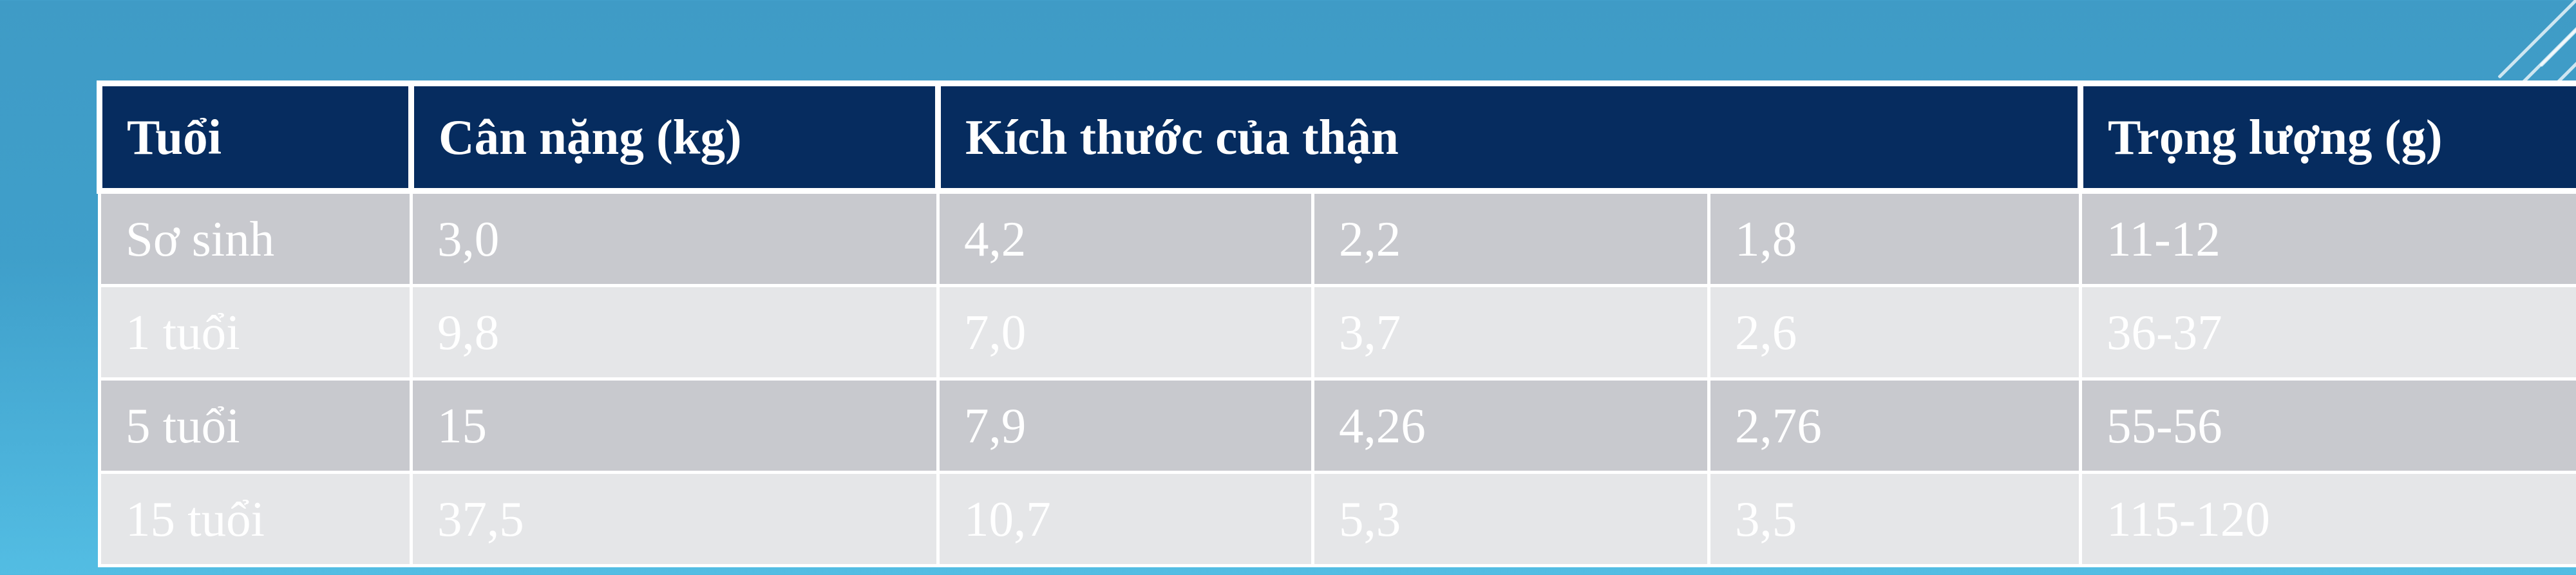 This screenshot has width=2576, height=575. I want to click on cell-size-1: 4,2, so click(1125, 238).